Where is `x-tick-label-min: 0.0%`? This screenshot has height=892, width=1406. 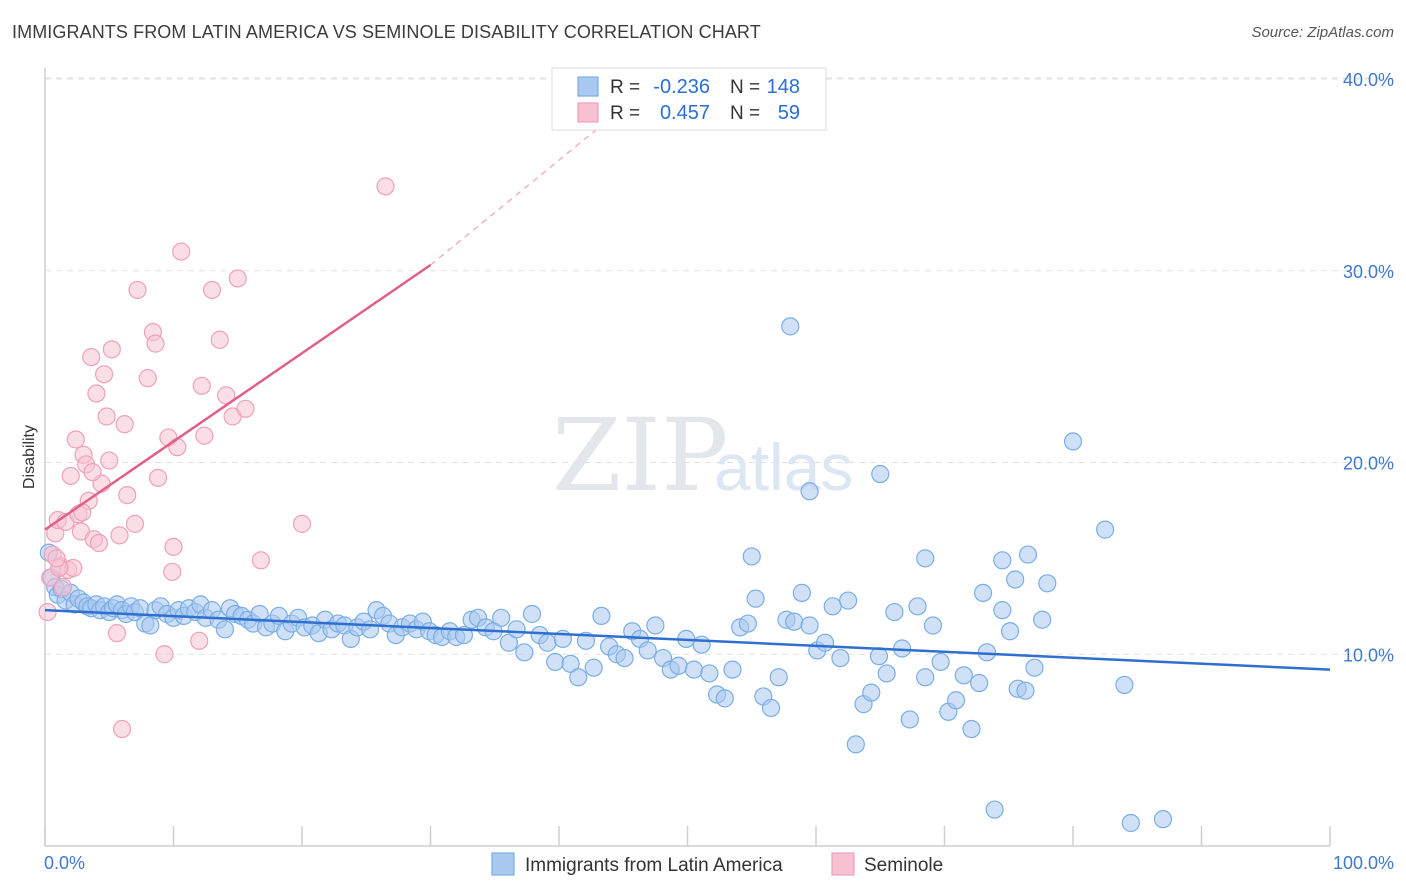
x-tick-label-min: 0.0% is located at coordinates (64, 863).